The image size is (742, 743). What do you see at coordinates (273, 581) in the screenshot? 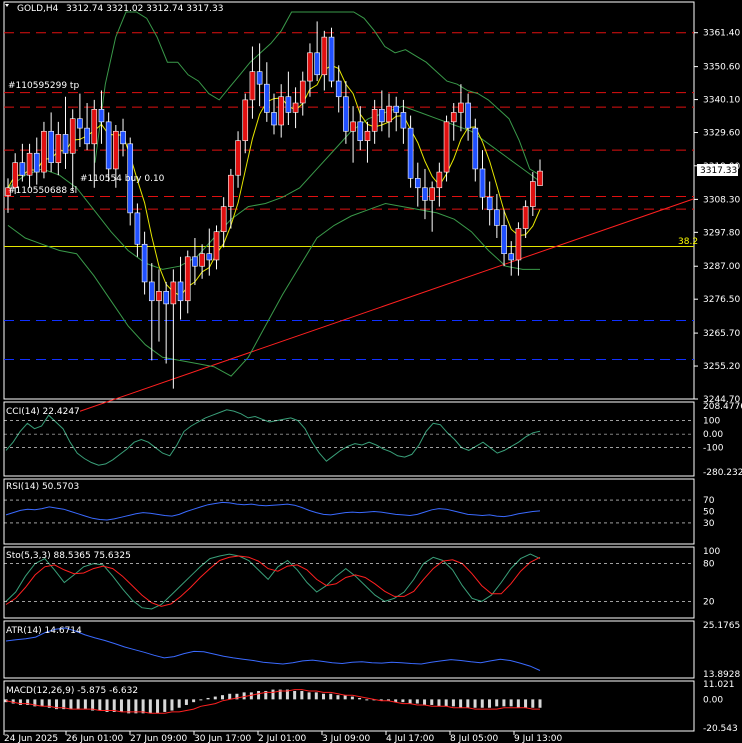
I see `stochastic-signal-line` at bounding box center [273, 581].